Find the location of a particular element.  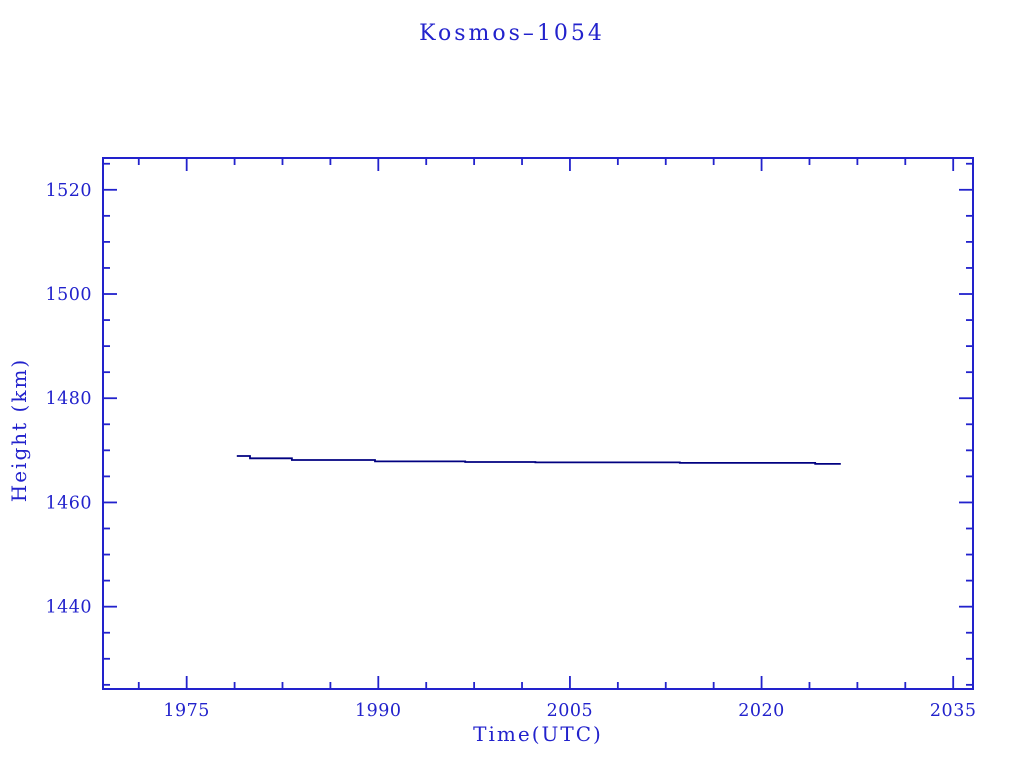

x-tick-label: 1990 is located at coordinates (378, 711).